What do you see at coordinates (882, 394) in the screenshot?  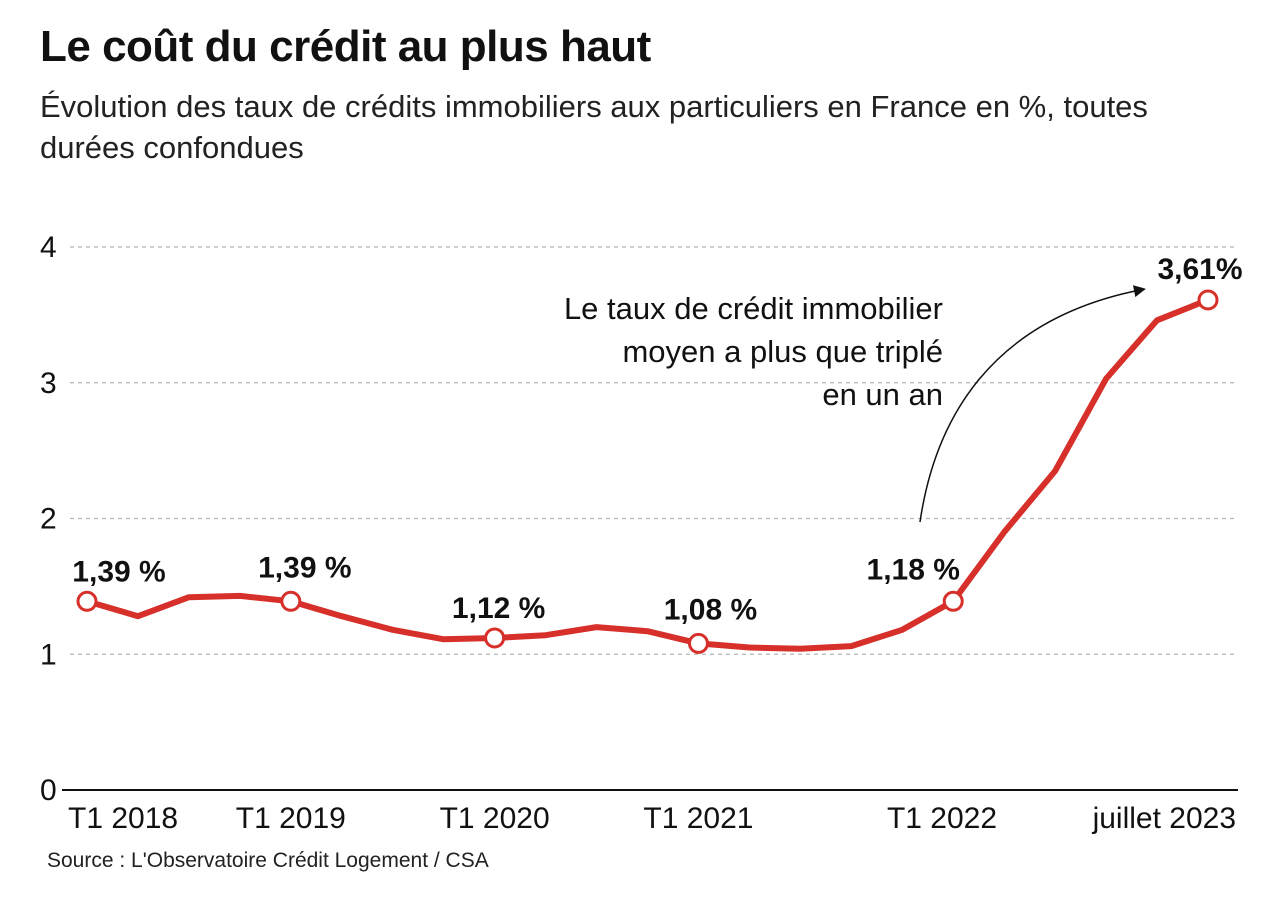 I see `annotation-line: en un an` at bounding box center [882, 394].